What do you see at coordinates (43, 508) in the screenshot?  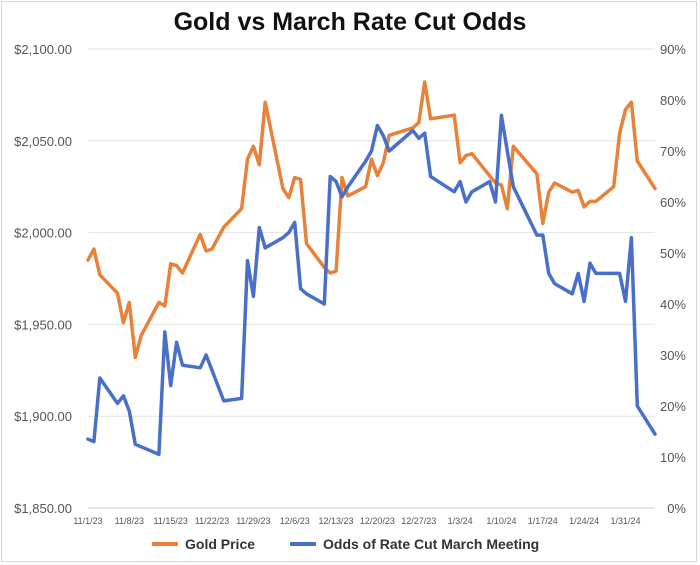 I see `left-axis-tick-label: $1,850.00` at bounding box center [43, 508].